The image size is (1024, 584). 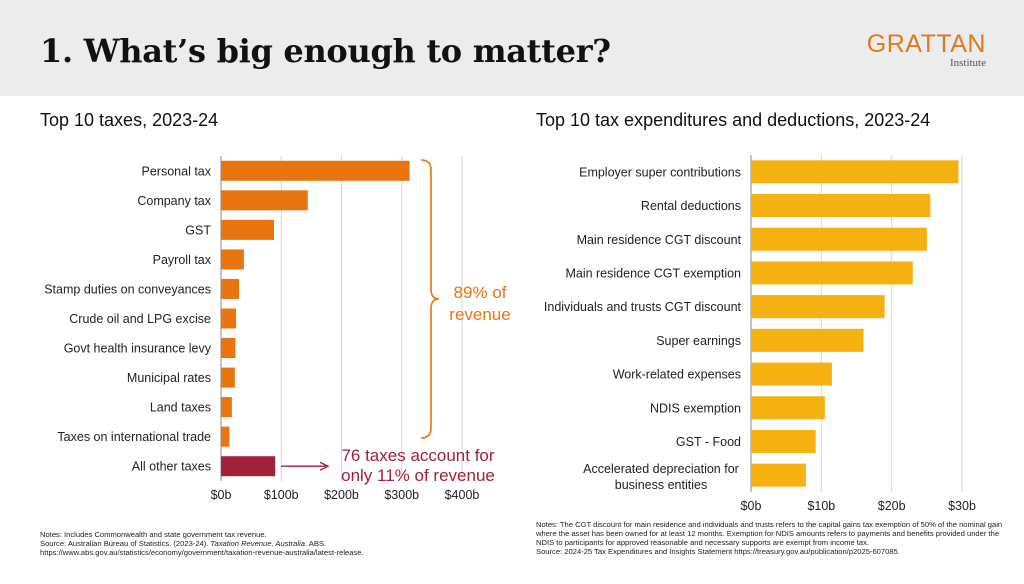 I want to click on right-category-label: business entities, so click(x=661, y=485).